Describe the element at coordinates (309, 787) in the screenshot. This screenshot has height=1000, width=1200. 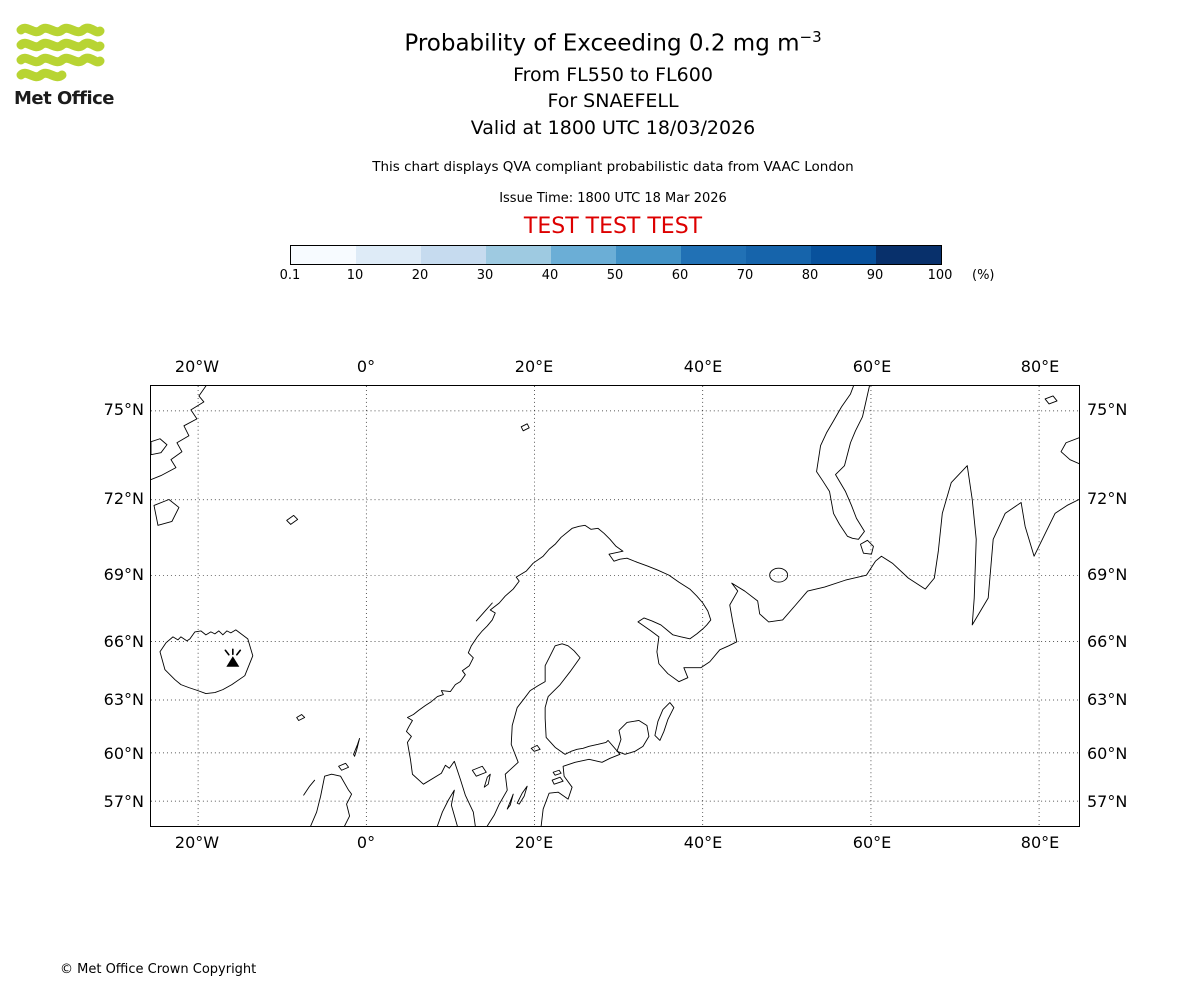
I see `island-hebrides` at that location.